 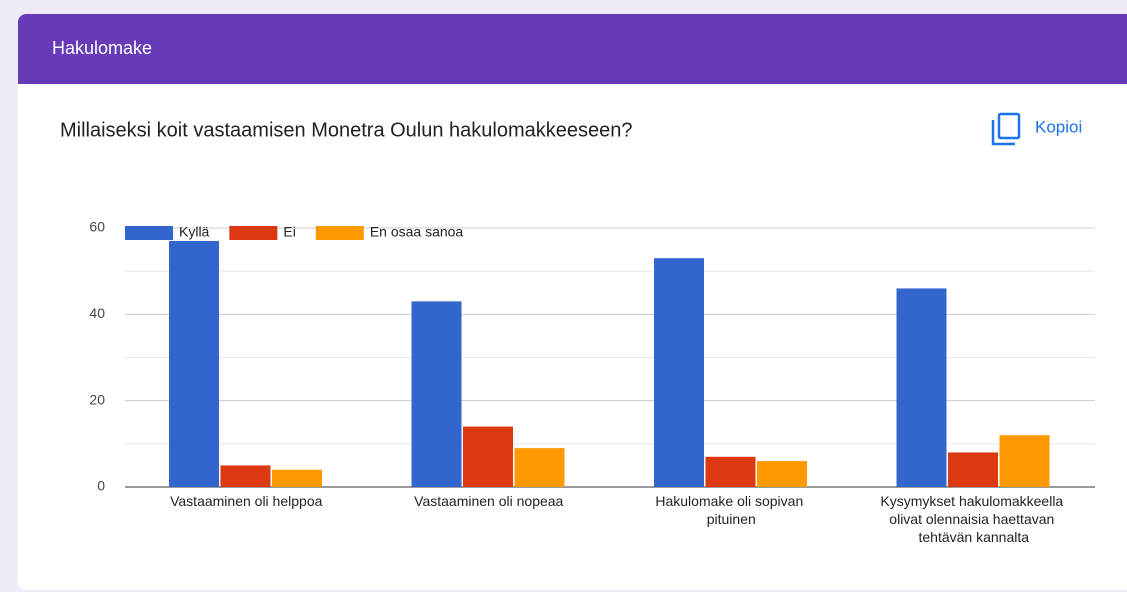 What do you see at coordinates (246, 501) in the screenshot?
I see `x-tick-label: Vastaaminen oli helppoa` at bounding box center [246, 501].